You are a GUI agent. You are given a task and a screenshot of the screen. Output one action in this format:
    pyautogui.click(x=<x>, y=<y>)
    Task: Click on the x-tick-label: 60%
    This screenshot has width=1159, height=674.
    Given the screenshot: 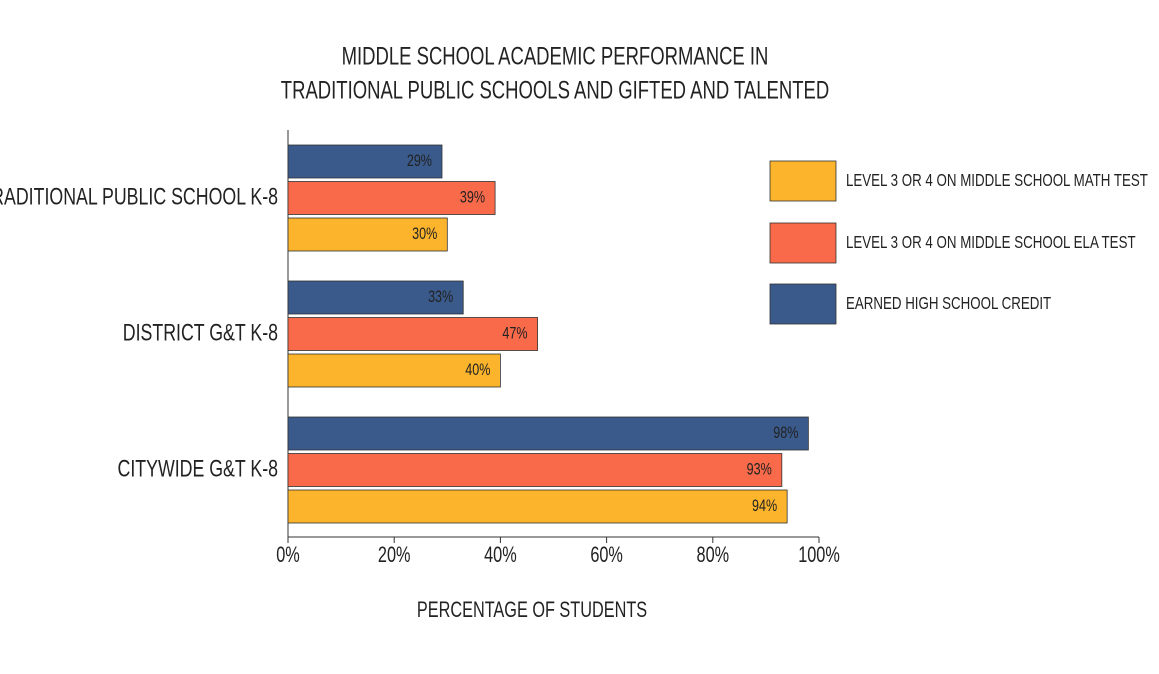 What is the action you would take?
    pyautogui.click(x=606, y=554)
    